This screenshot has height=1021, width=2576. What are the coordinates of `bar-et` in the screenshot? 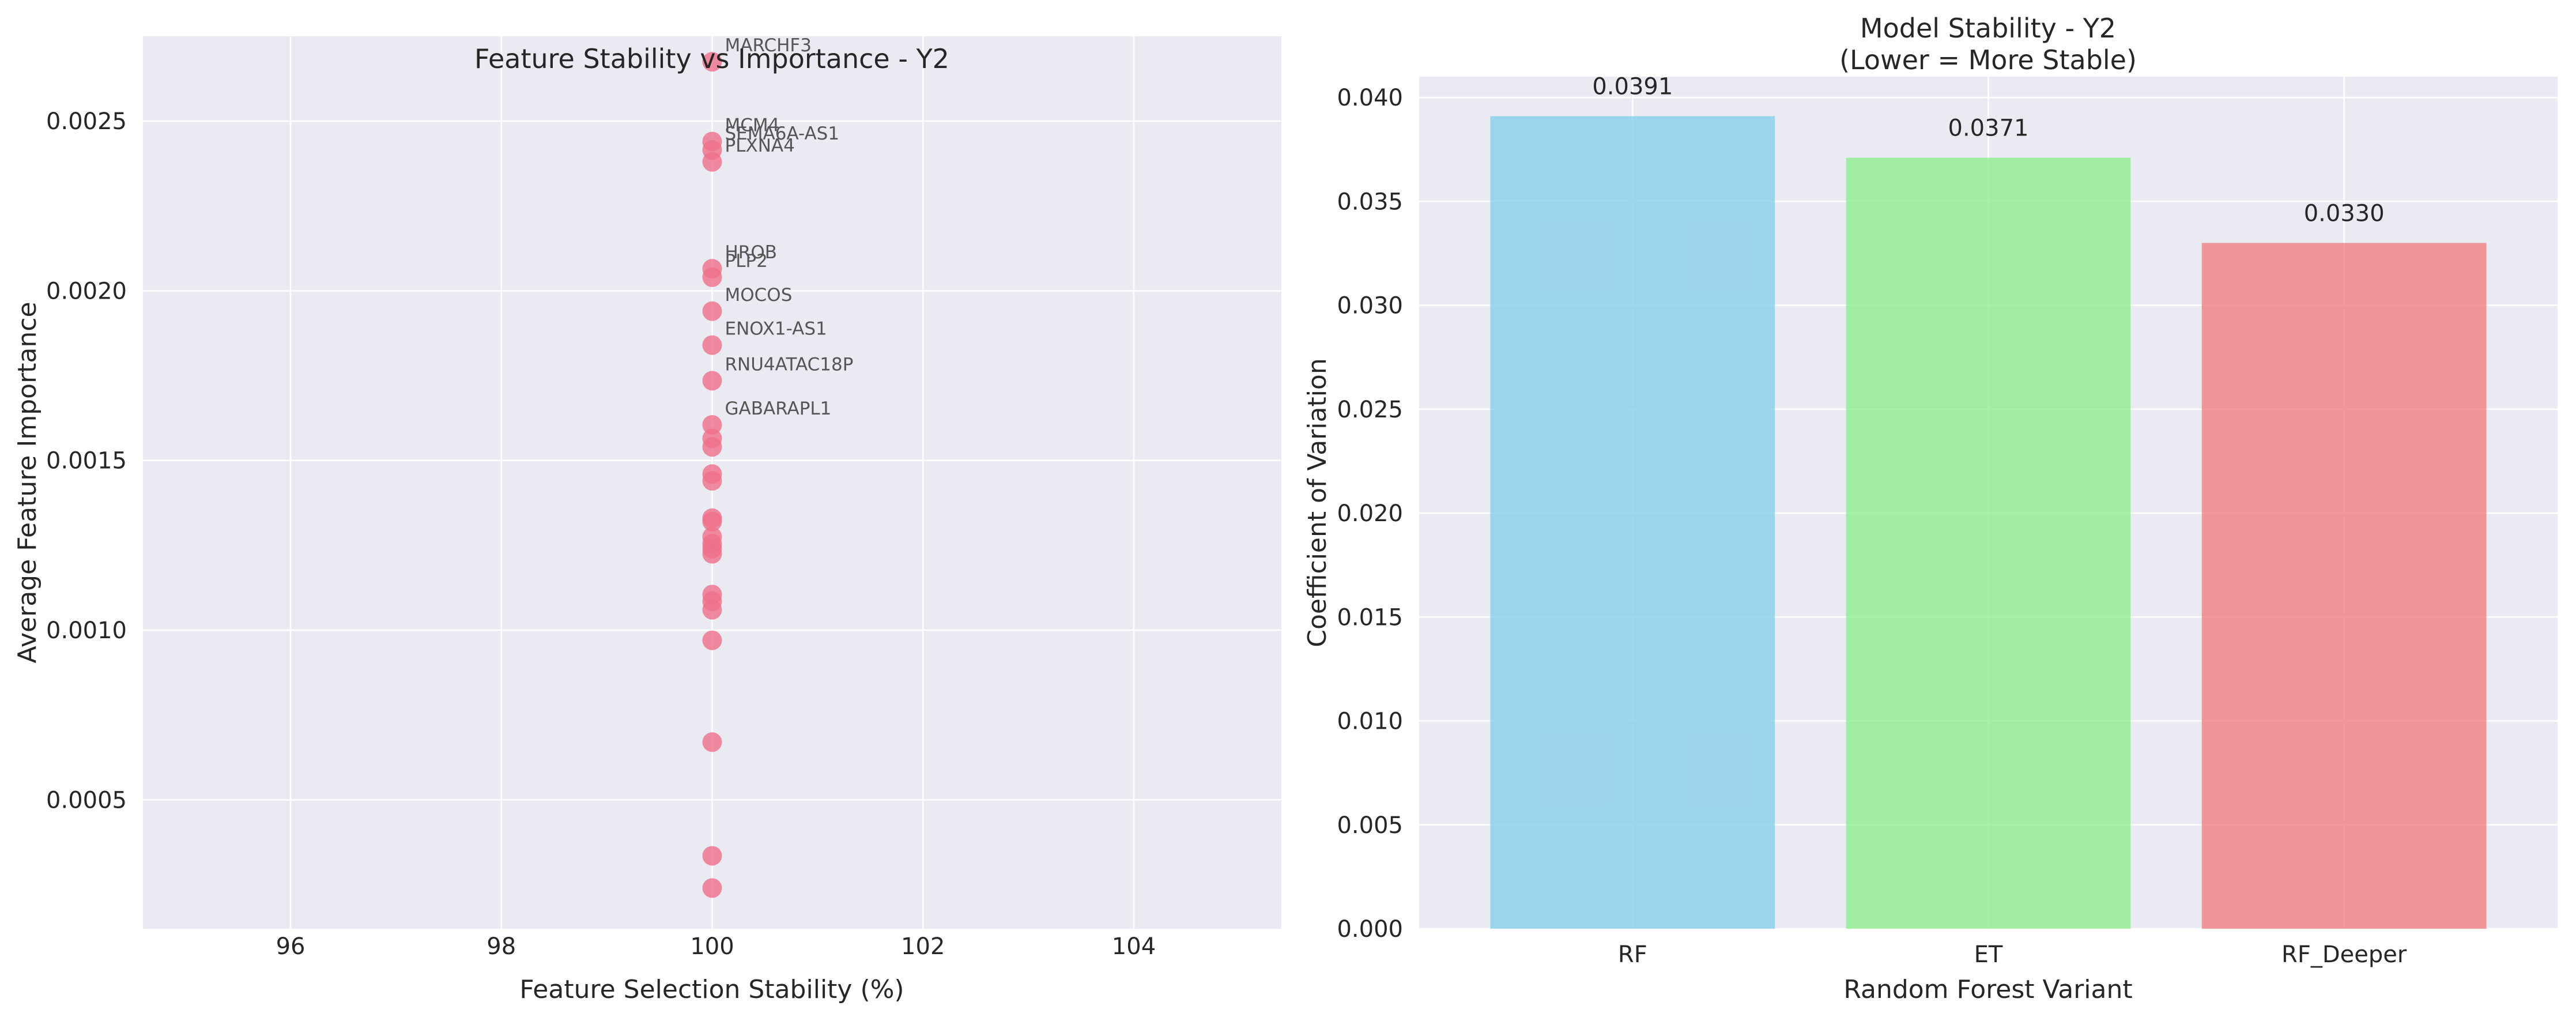 It's located at (1988, 543).